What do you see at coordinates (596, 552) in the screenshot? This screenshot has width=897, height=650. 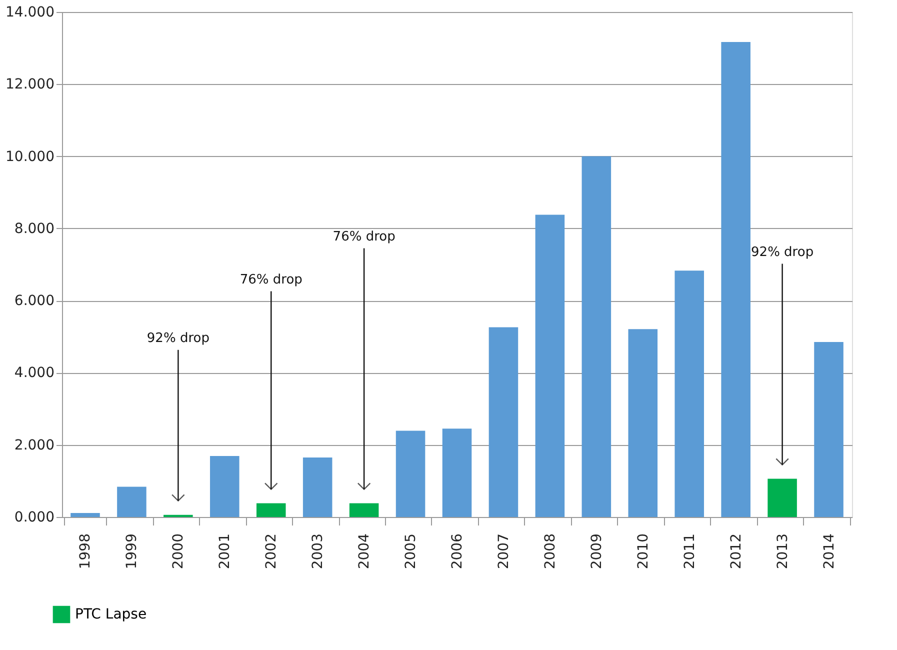 I see `x-tick-label: 2009` at bounding box center [596, 552].